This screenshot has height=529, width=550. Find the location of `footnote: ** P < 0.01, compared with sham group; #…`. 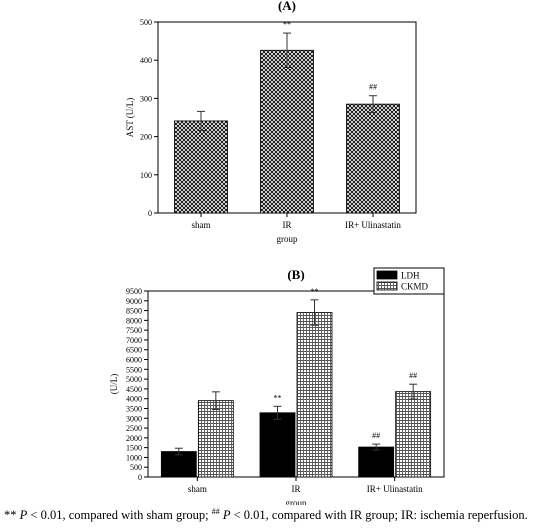

footnote: ** P < 0.01, compared with sham group; #… is located at coordinates (266, 515).